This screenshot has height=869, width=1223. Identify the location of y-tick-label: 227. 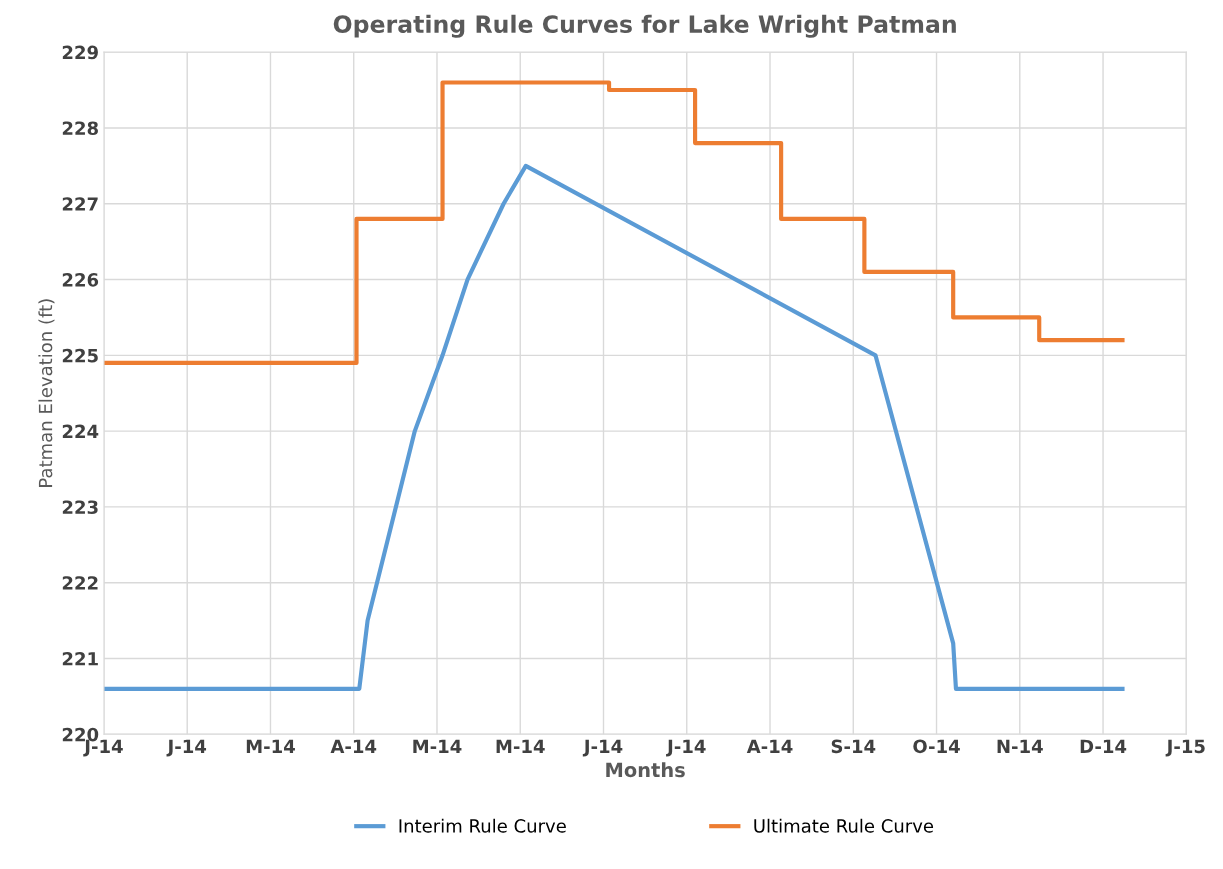
(80, 204).